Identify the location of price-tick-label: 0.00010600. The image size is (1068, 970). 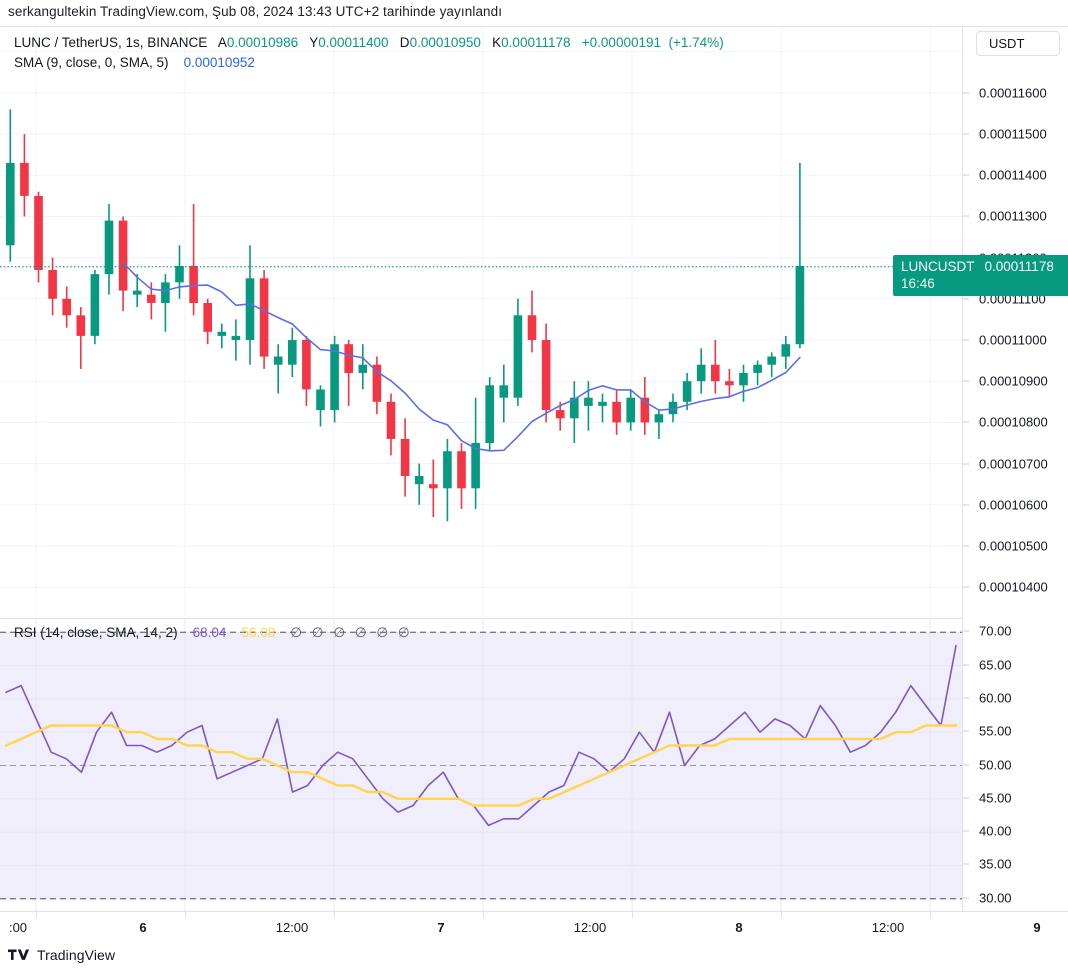
(1013, 505).